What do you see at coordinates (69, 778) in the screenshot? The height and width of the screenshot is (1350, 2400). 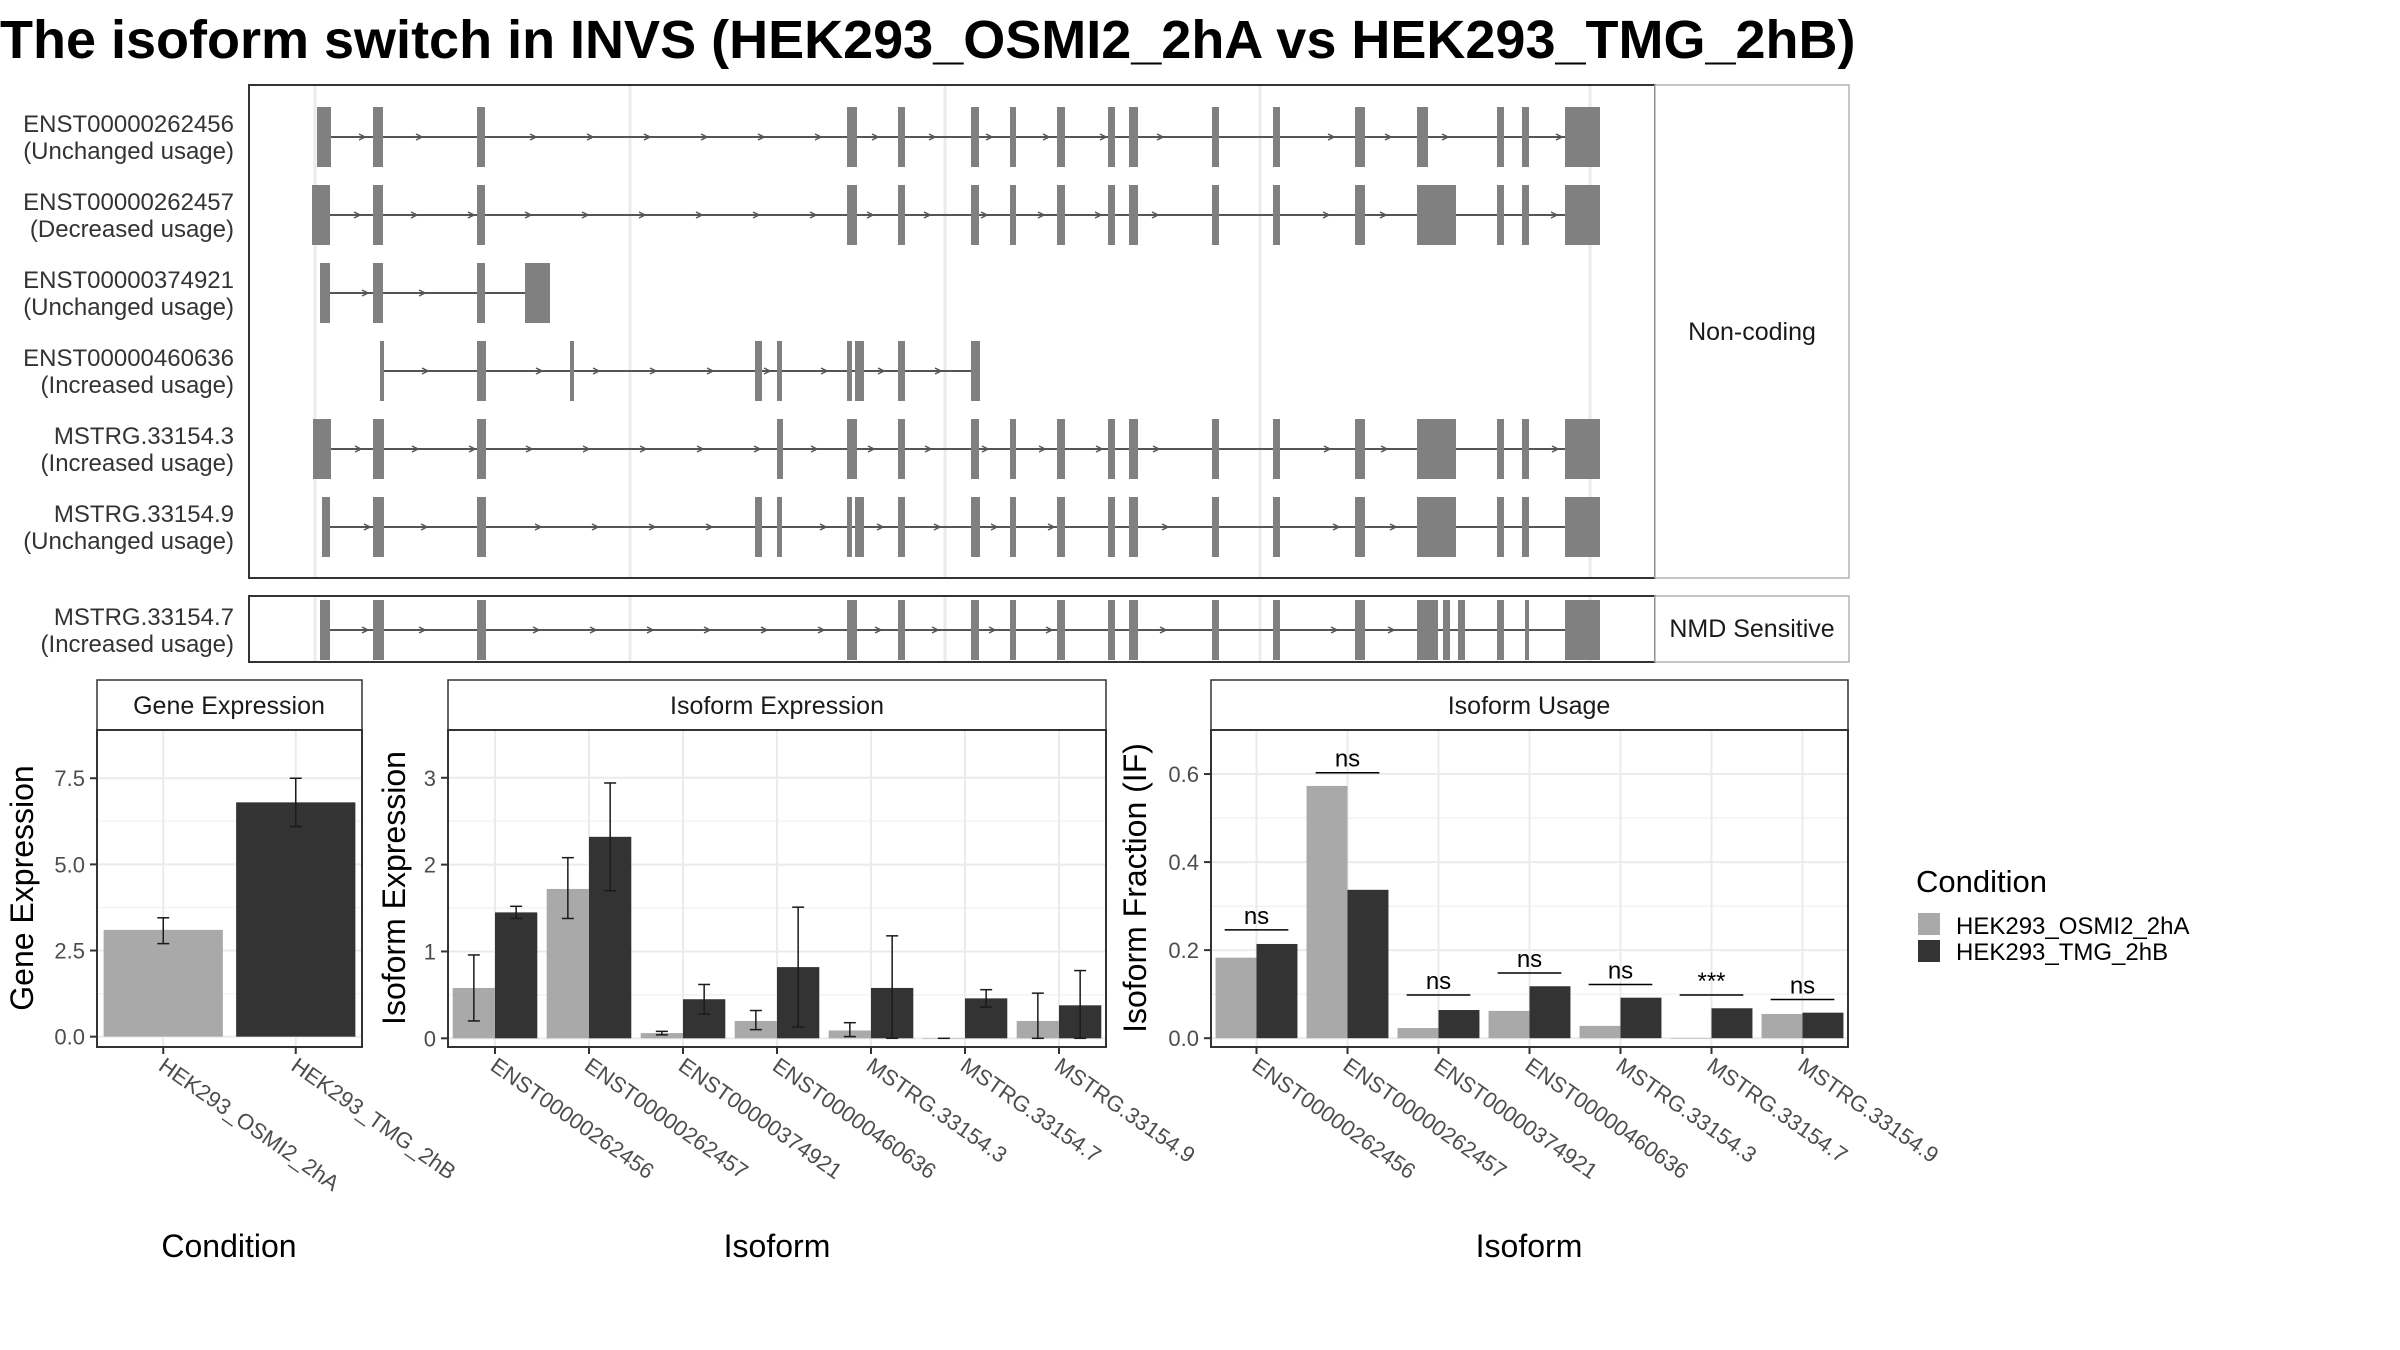 I see `y-tick-label: 7.5` at bounding box center [69, 778].